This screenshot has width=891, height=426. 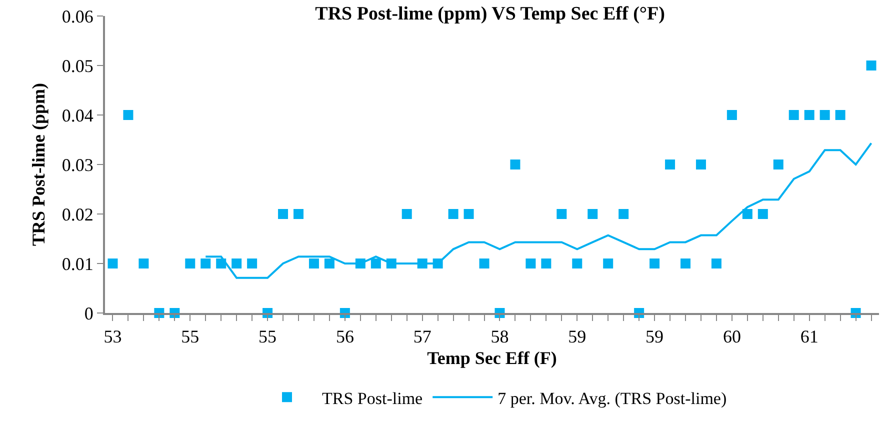 What do you see at coordinates (78, 16) in the screenshot?
I see `y-tick-label: 0.06` at bounding box center [78, 16].